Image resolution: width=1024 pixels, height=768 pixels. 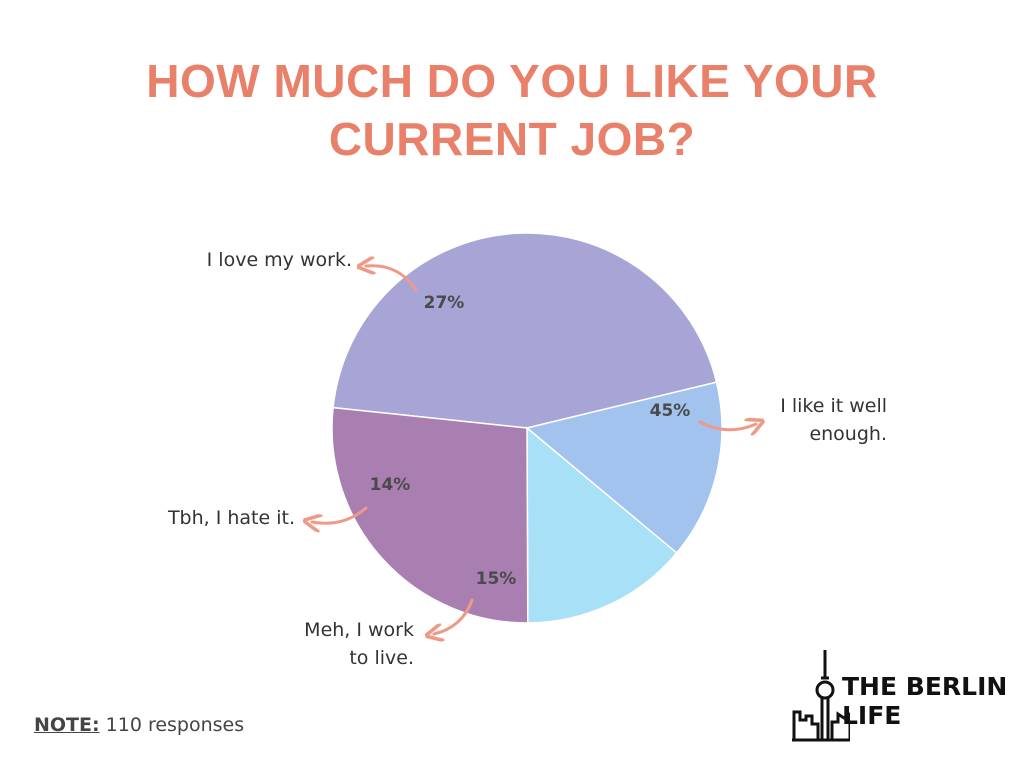 I want to click on percent-label: 14%, so click(x=390, y=485).